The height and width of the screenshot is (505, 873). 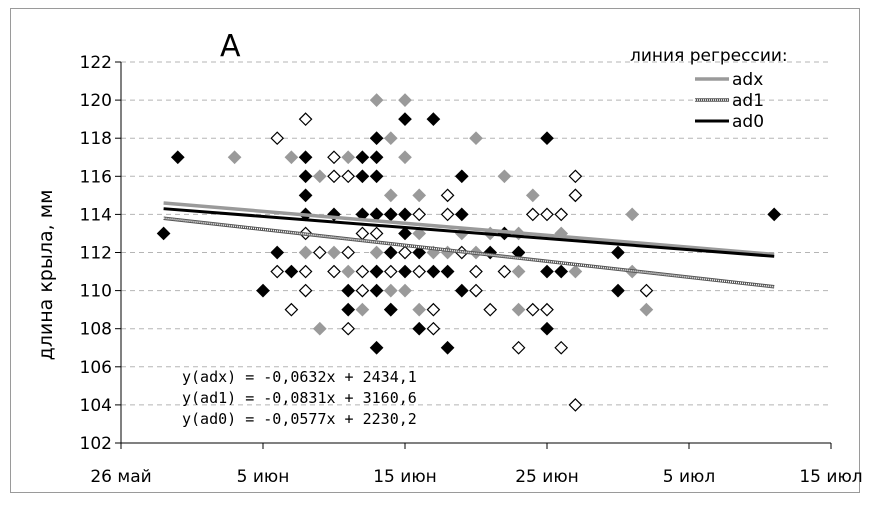 What do you see at coordinates (96, 101) in the screenshot?
I see `y-tick-label: 120` at bounding box center [96, 101].